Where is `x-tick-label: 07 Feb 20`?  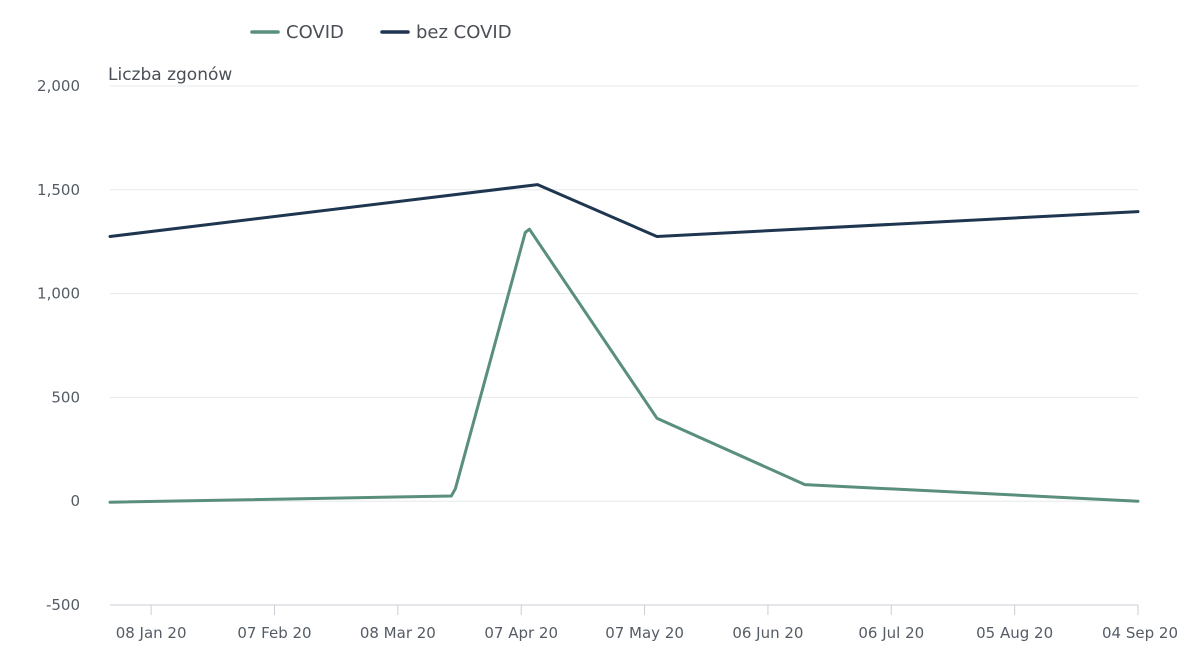
x-tick-label: 07 Feb 20 is located at coordinates (274, 633).